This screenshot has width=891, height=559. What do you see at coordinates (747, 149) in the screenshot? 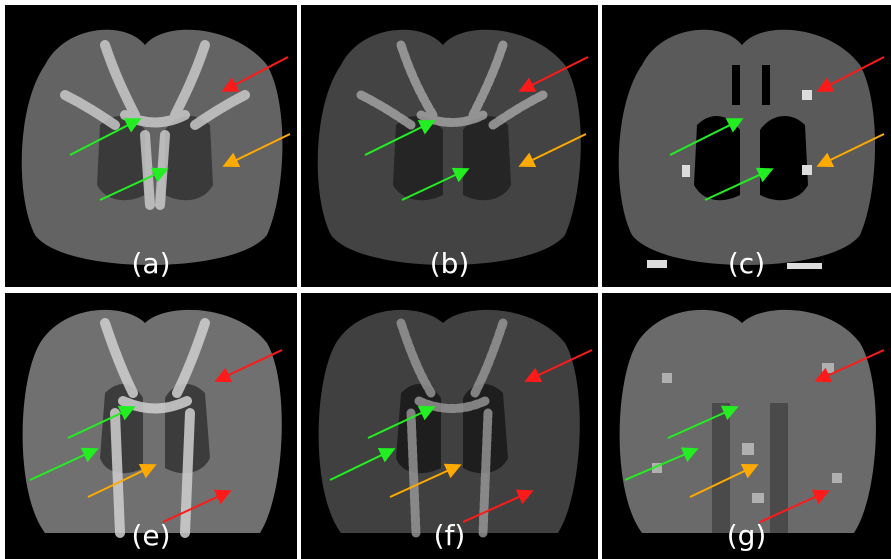
I see `brain-slice-c` at bounding box center [747, 149].